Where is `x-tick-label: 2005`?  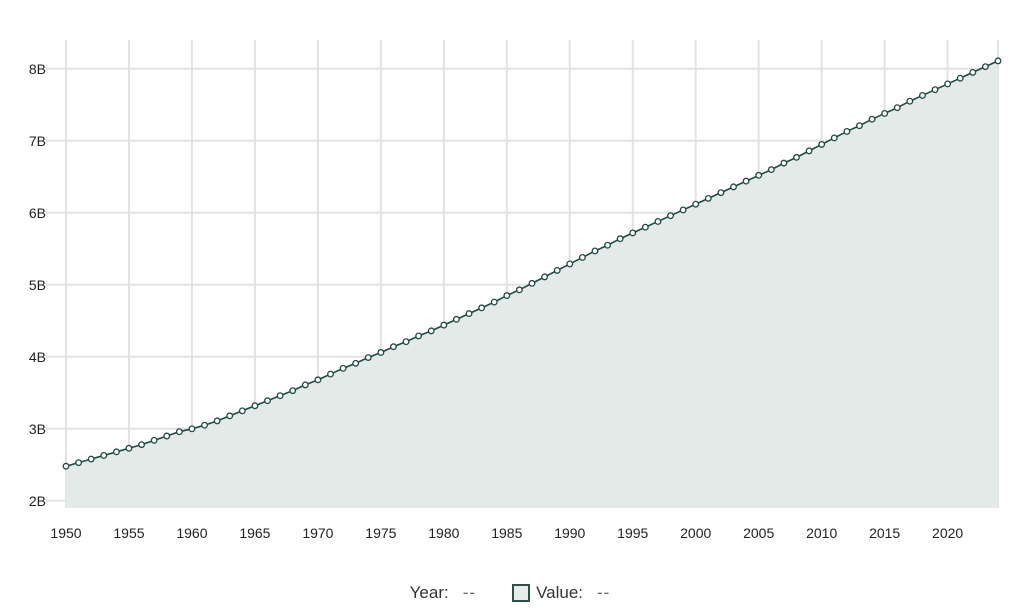 x-tick-label: 2005 is located at coordinates (758, 533).